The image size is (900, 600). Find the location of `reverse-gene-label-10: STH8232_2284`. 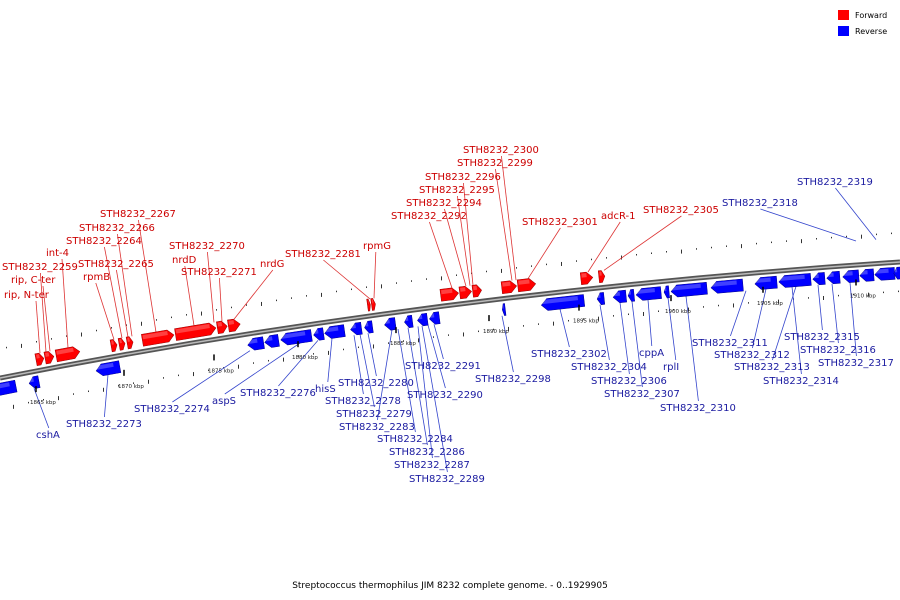

reverse-gene-label-10: STH8232_2284 is located at coordinates (415, 439).